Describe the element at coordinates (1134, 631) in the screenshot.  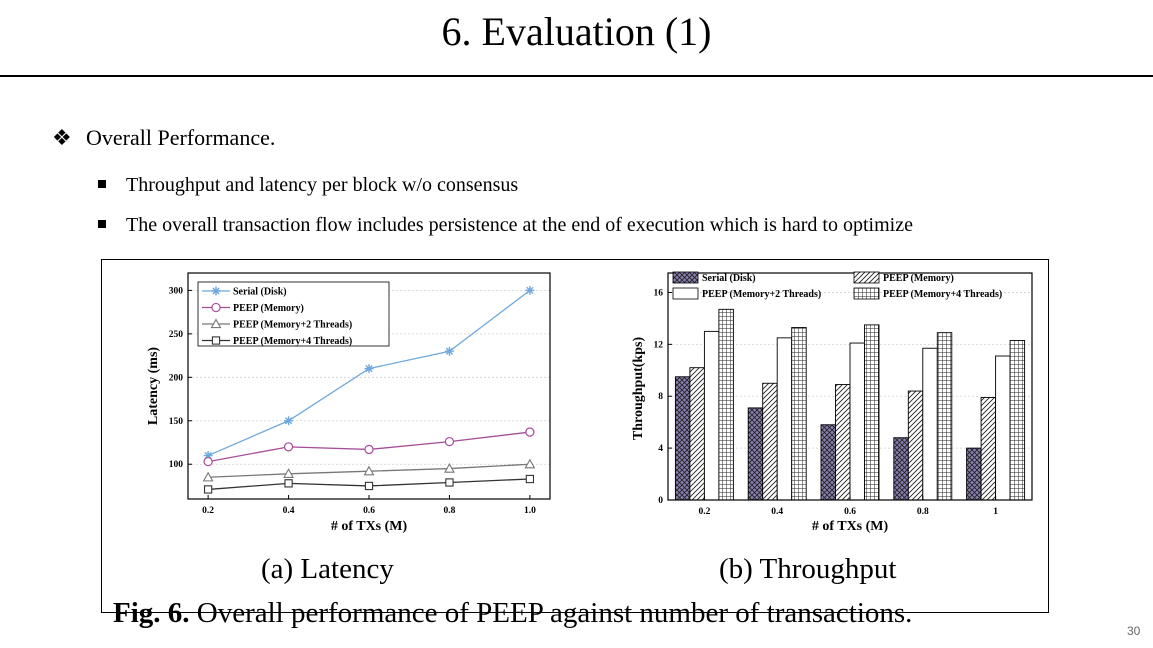
I see `page-number: 30` at that location.